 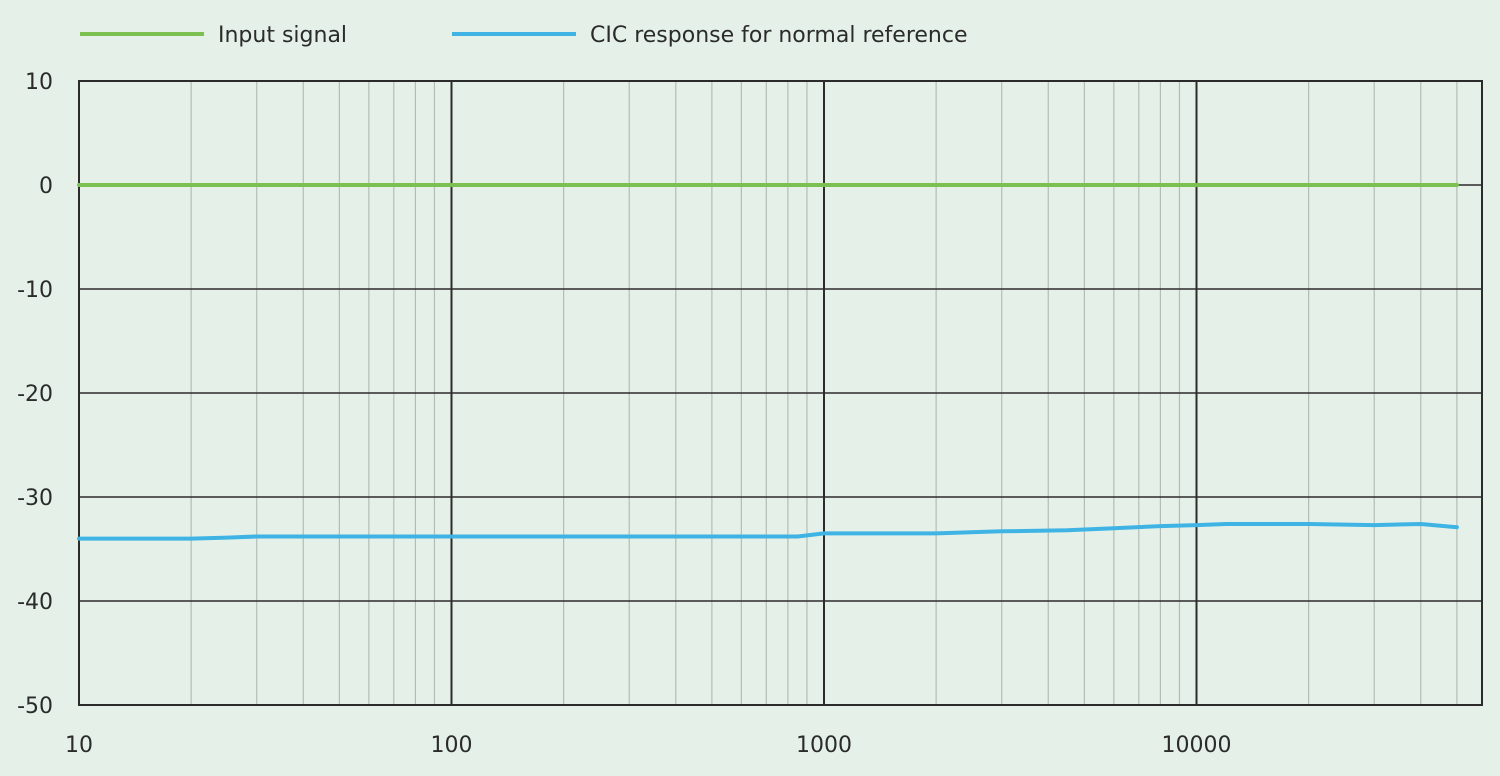 What do you see at coordinates (35, 290) in the screenshot?
I see `y-tick-label: -10` at bounding box center [35, 290].